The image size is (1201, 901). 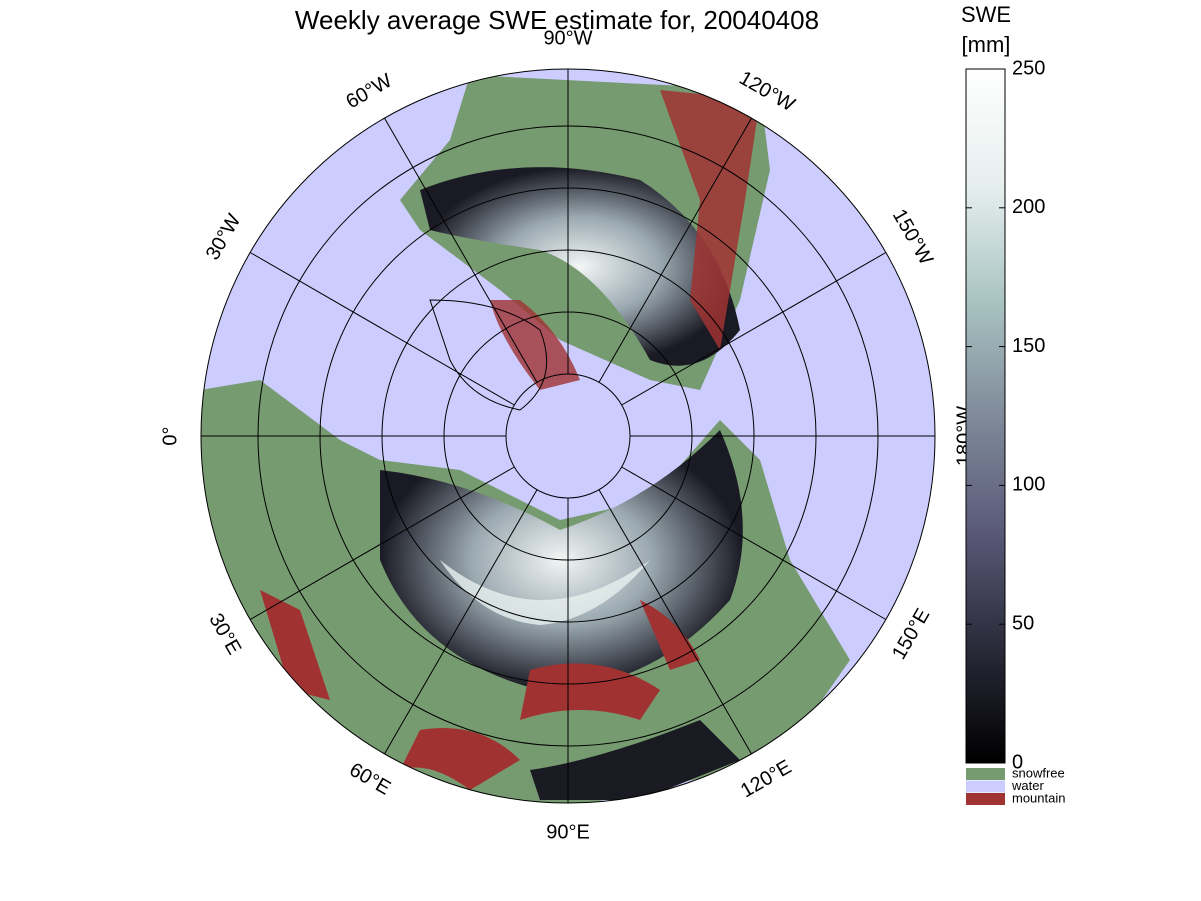 I want to click on mountain-asia, so click(x=480, y=690).